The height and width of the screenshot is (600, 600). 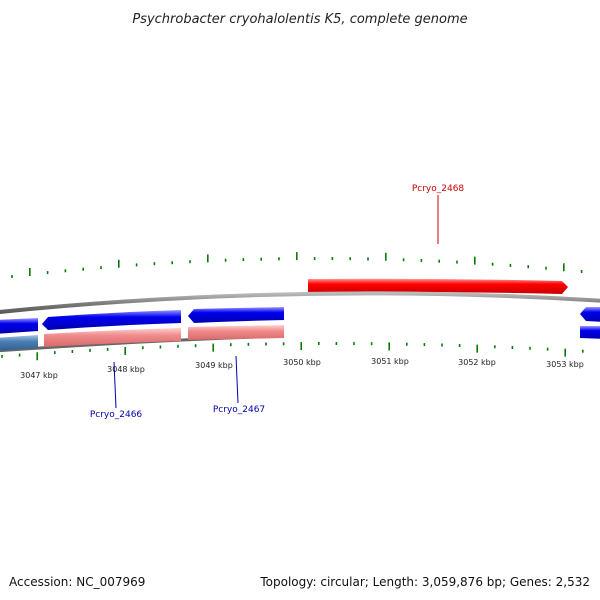 I want to click on gene-pcryo-2468-arrow, so click(x=438, y=286).